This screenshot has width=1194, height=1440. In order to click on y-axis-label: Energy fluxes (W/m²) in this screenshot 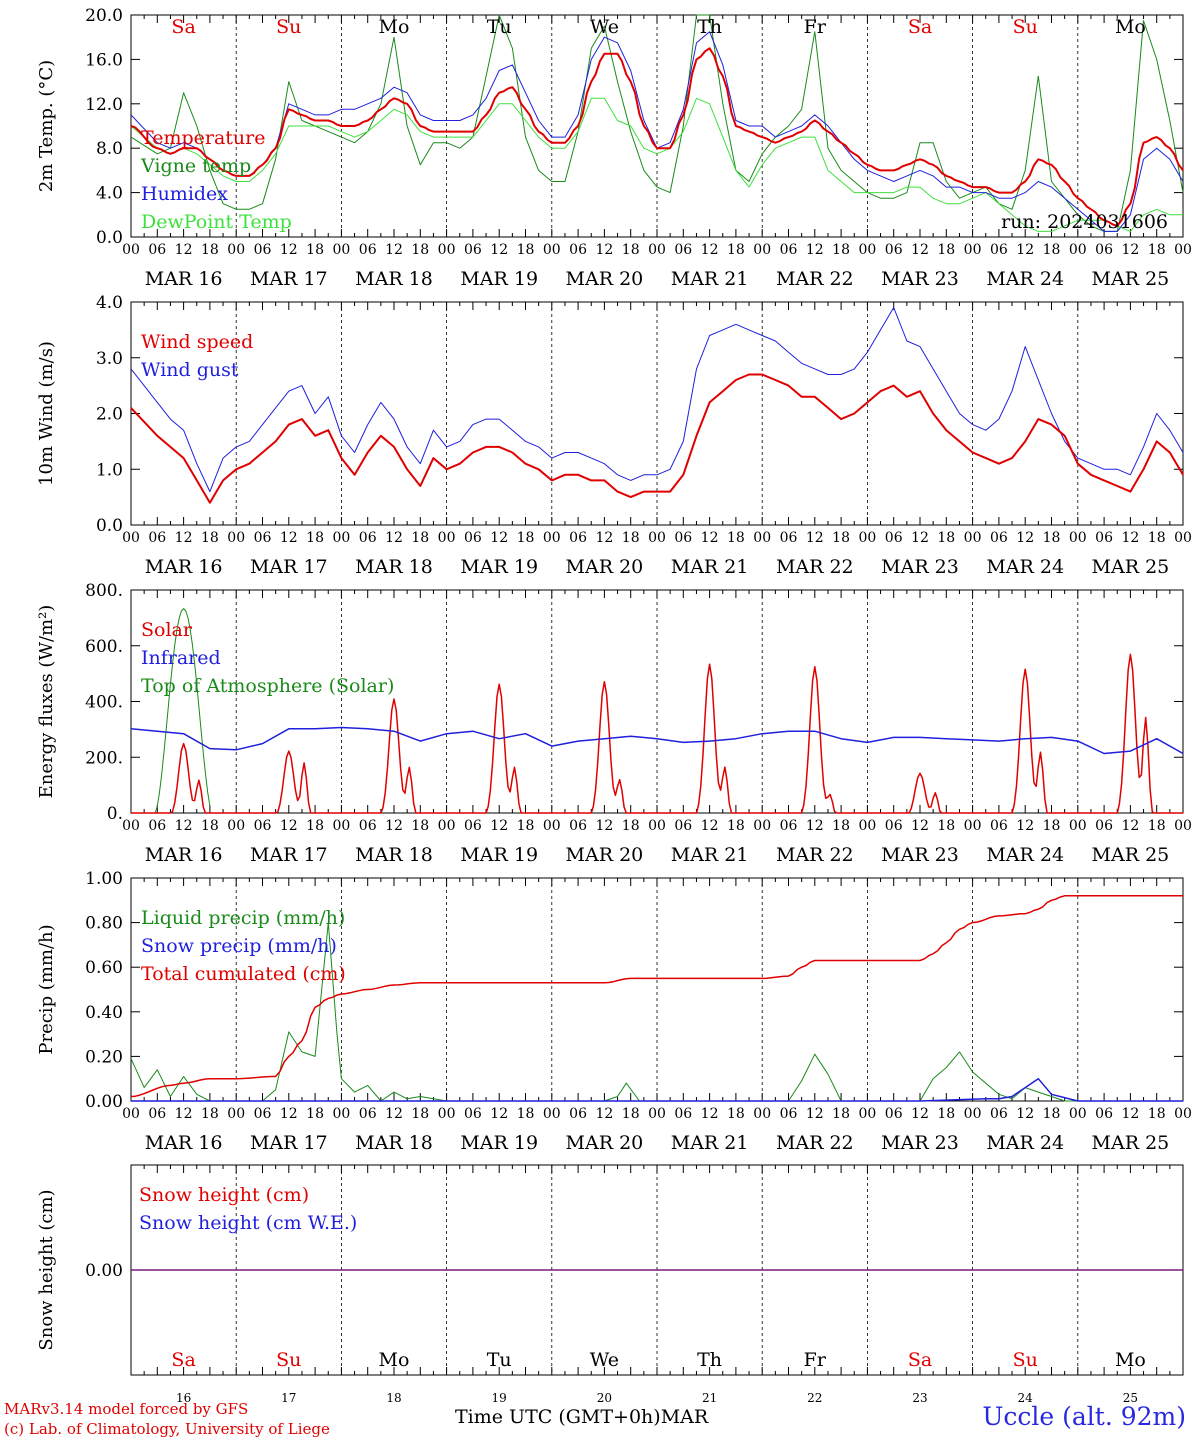, I will do `click(46, 702)`.